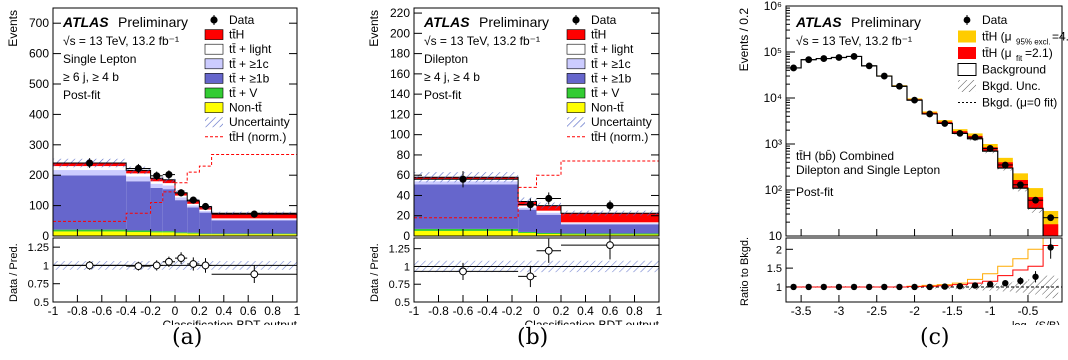 The width and height of the screenshot is (1068, 360). What do you see at coordinates (561, 311) in the screenshot?
I see `x-tick-label: 0.2` at bounding box center [561, 311].